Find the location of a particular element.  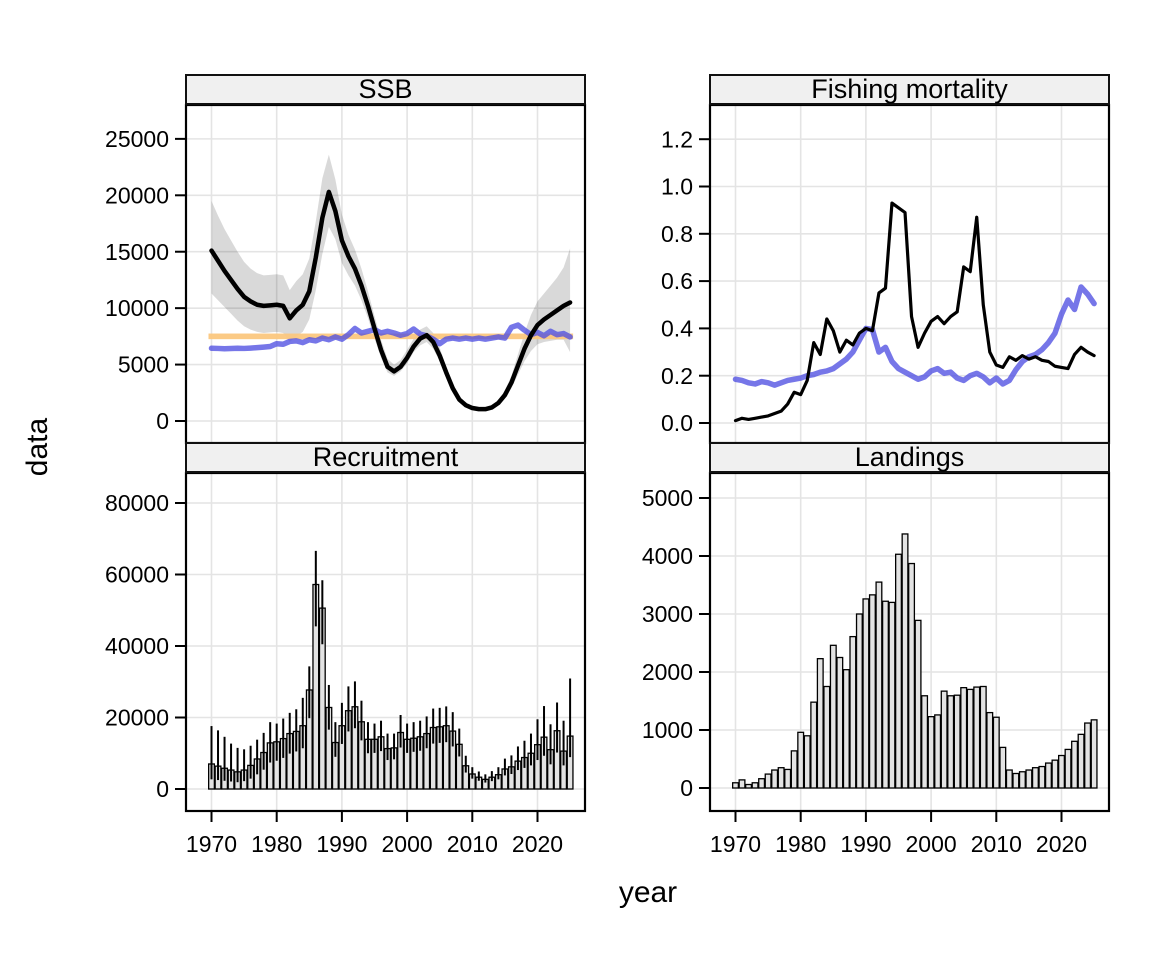

bar-2004 is located at coordinates (957, 741).